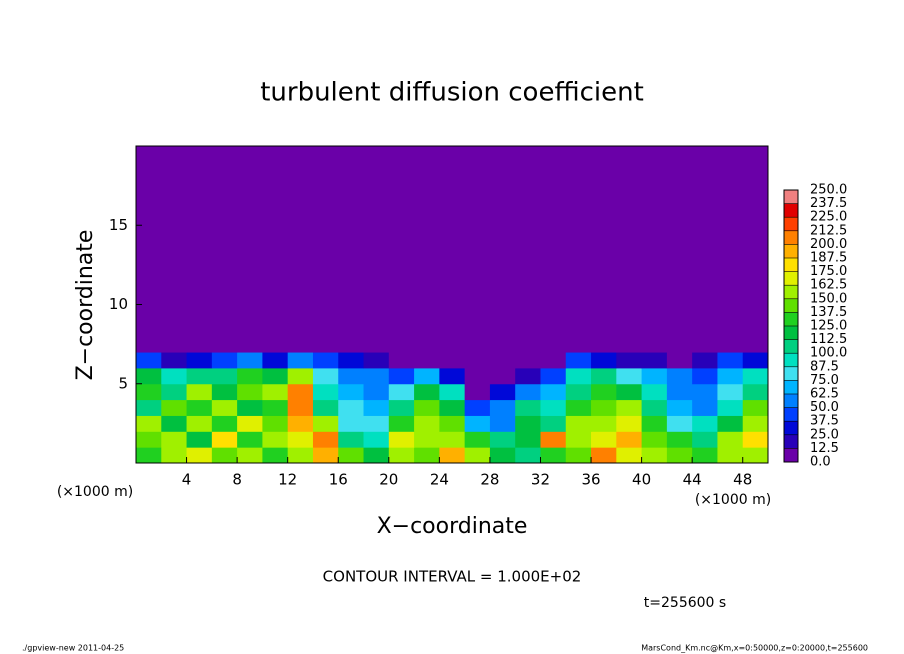  Describe the element at coordinates (828, 339) in the screenshot. I see `colorbar-label: 112.5` at that location.